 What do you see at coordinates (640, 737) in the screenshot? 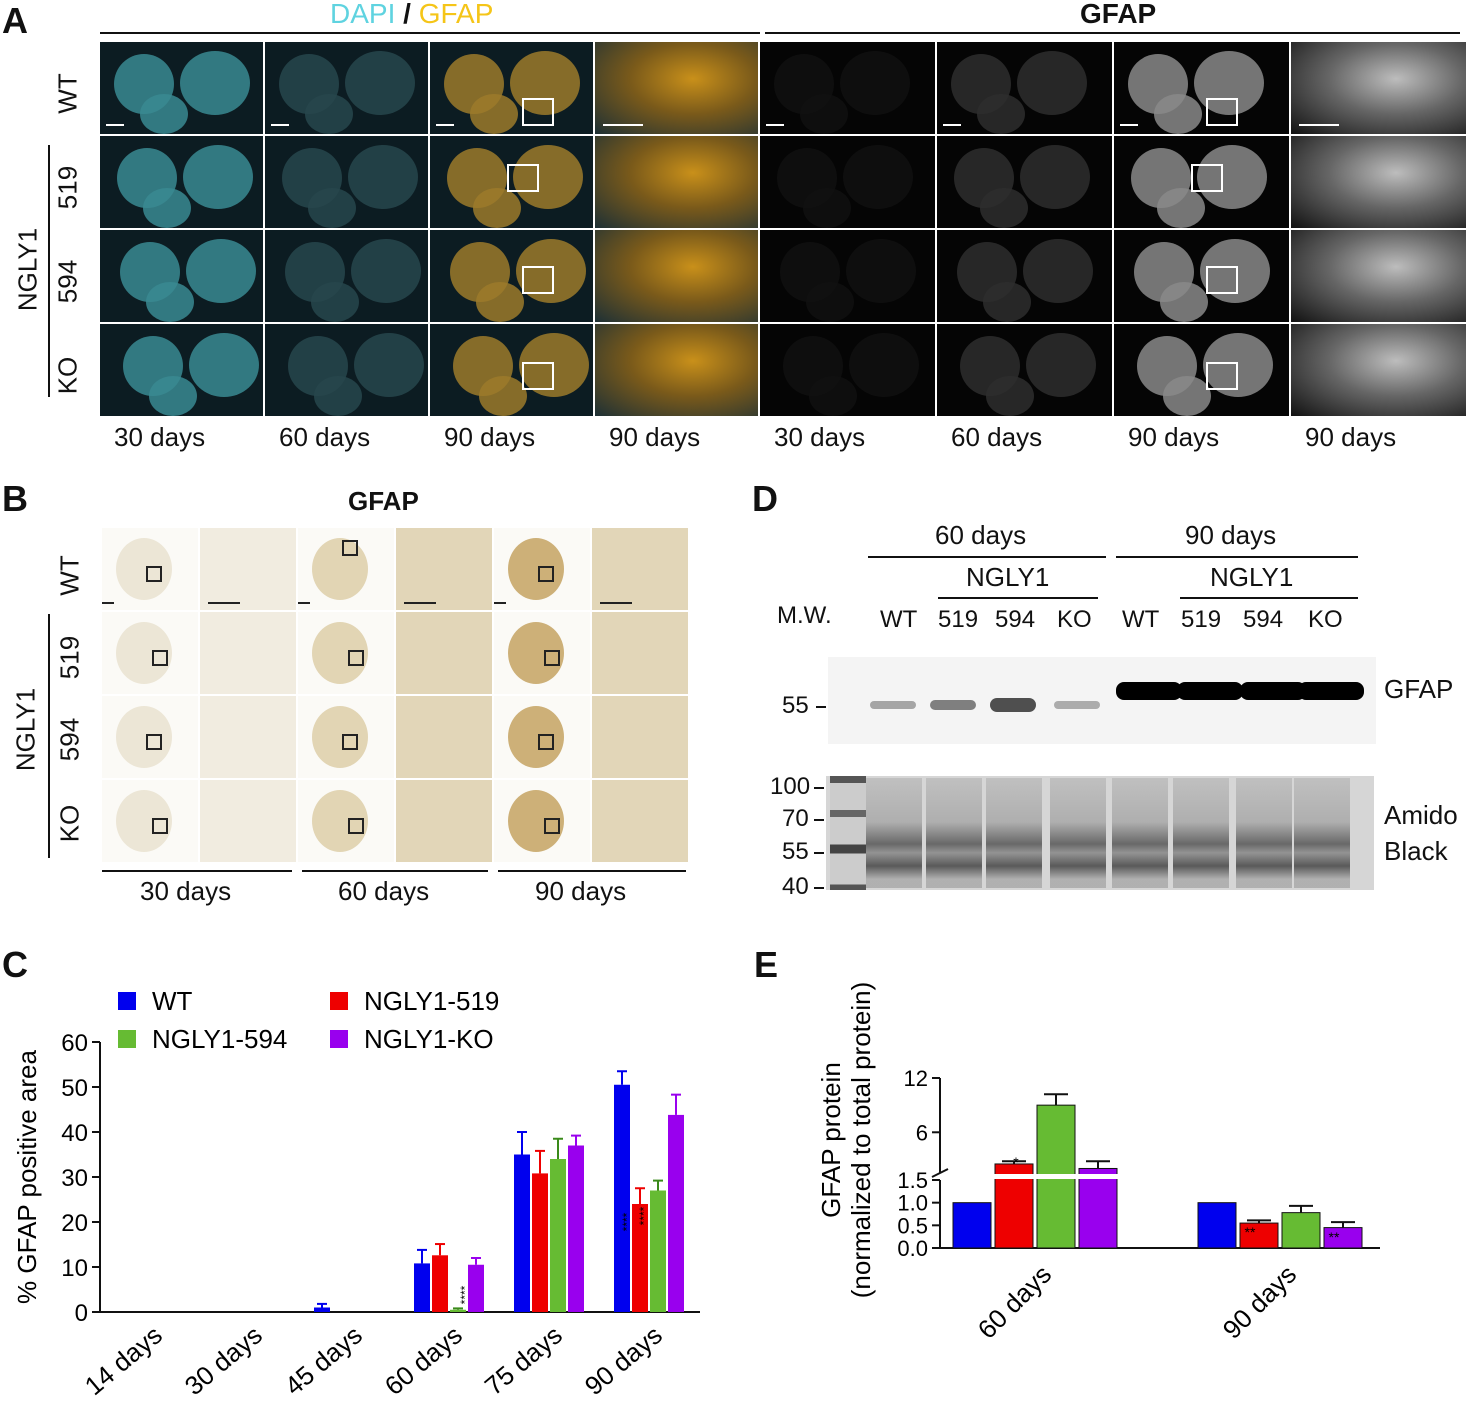
I see `panel-b-image-r2-c5` at bounding box center [640, 737].